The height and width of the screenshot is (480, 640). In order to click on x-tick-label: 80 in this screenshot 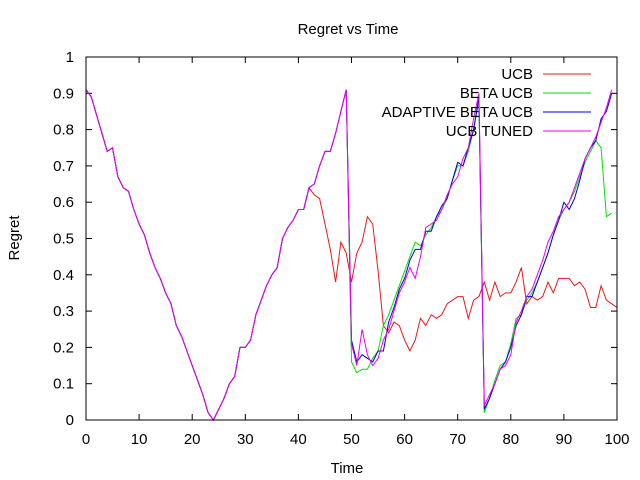, I will do `click(510, 439)`.